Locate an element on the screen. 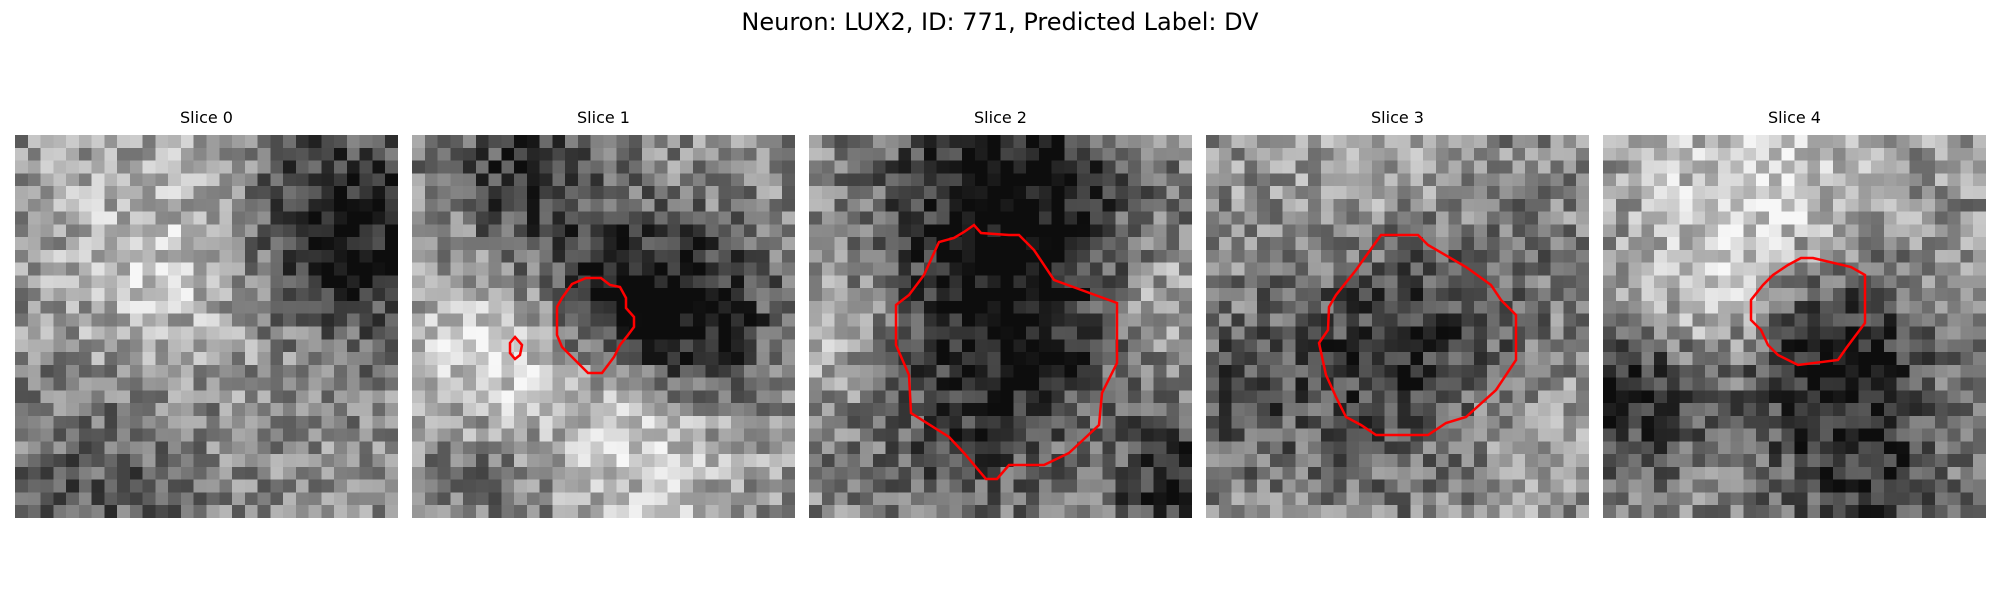 This screenshot has height=600, width=2000. slice-title-1: Slice 1 is located at coordinates (603, 117).